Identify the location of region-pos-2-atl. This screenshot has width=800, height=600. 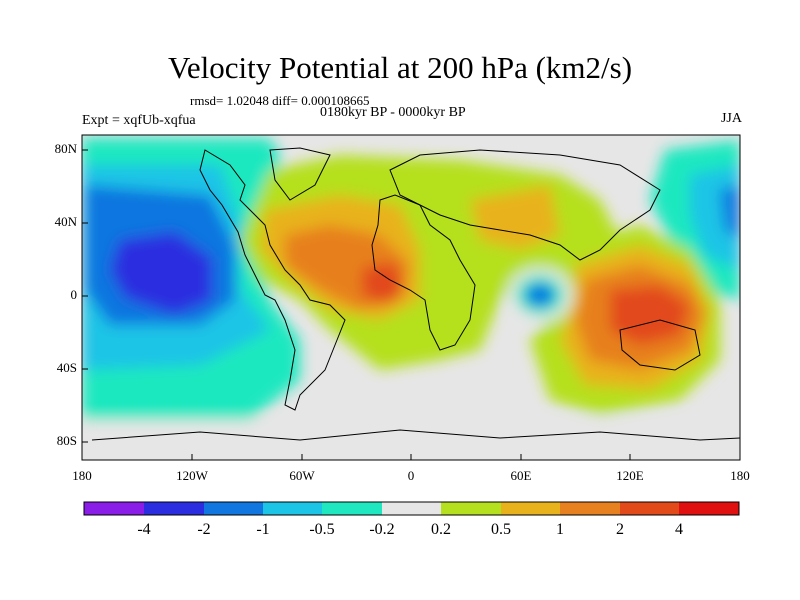
(383, 283).